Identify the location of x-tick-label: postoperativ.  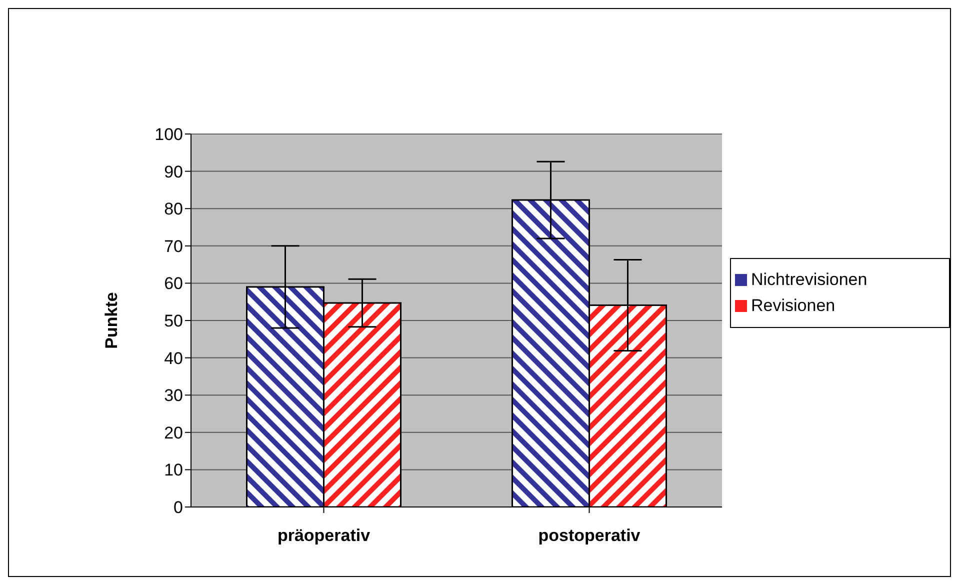
(589, 536).